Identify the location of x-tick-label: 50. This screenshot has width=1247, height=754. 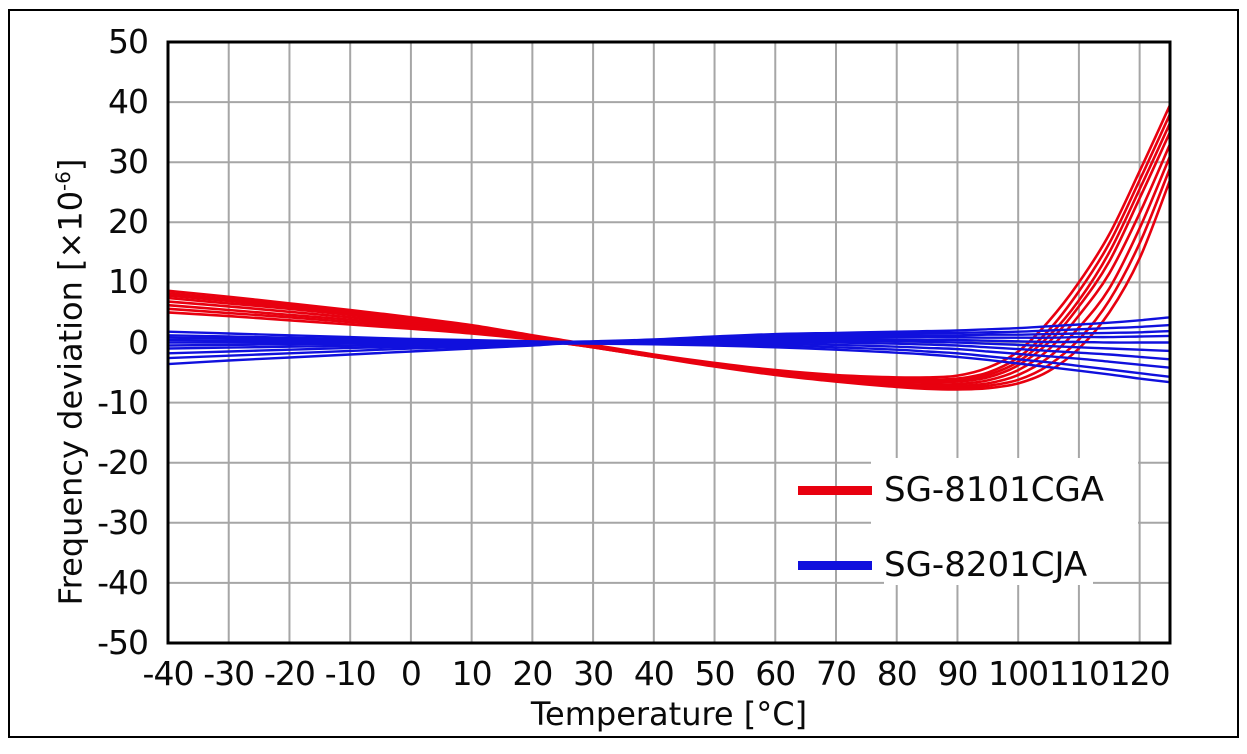
(715, 673).